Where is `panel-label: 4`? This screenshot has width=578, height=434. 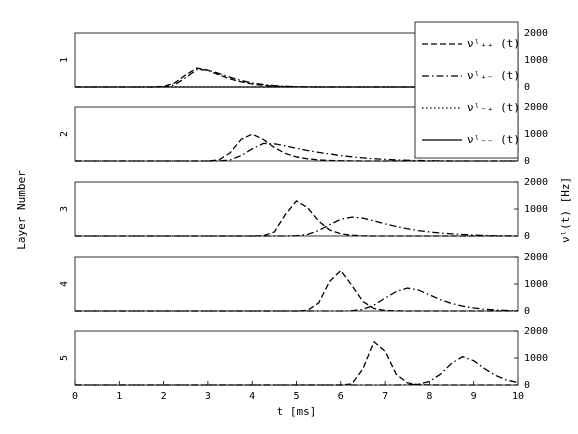
panel-label: 4 is located at coordinates (64, 284).